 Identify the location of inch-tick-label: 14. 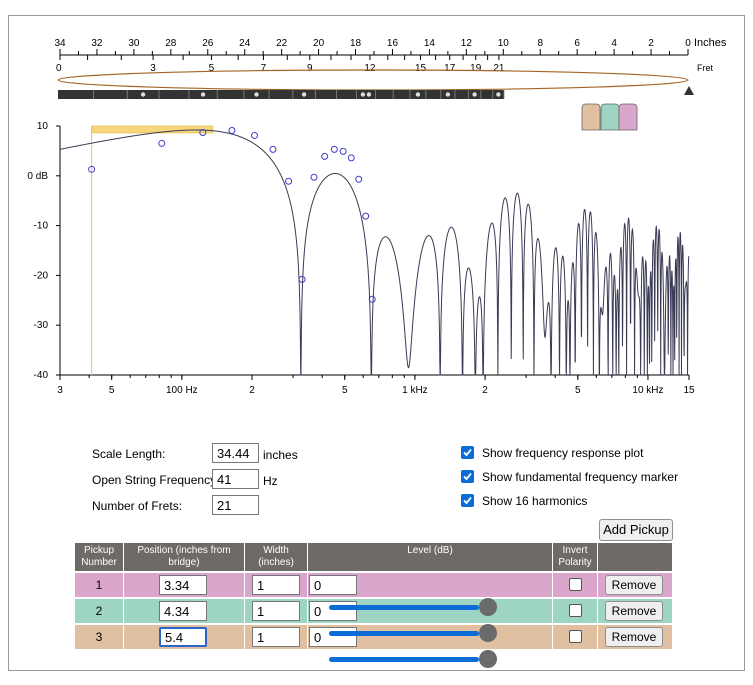
(430, 43).